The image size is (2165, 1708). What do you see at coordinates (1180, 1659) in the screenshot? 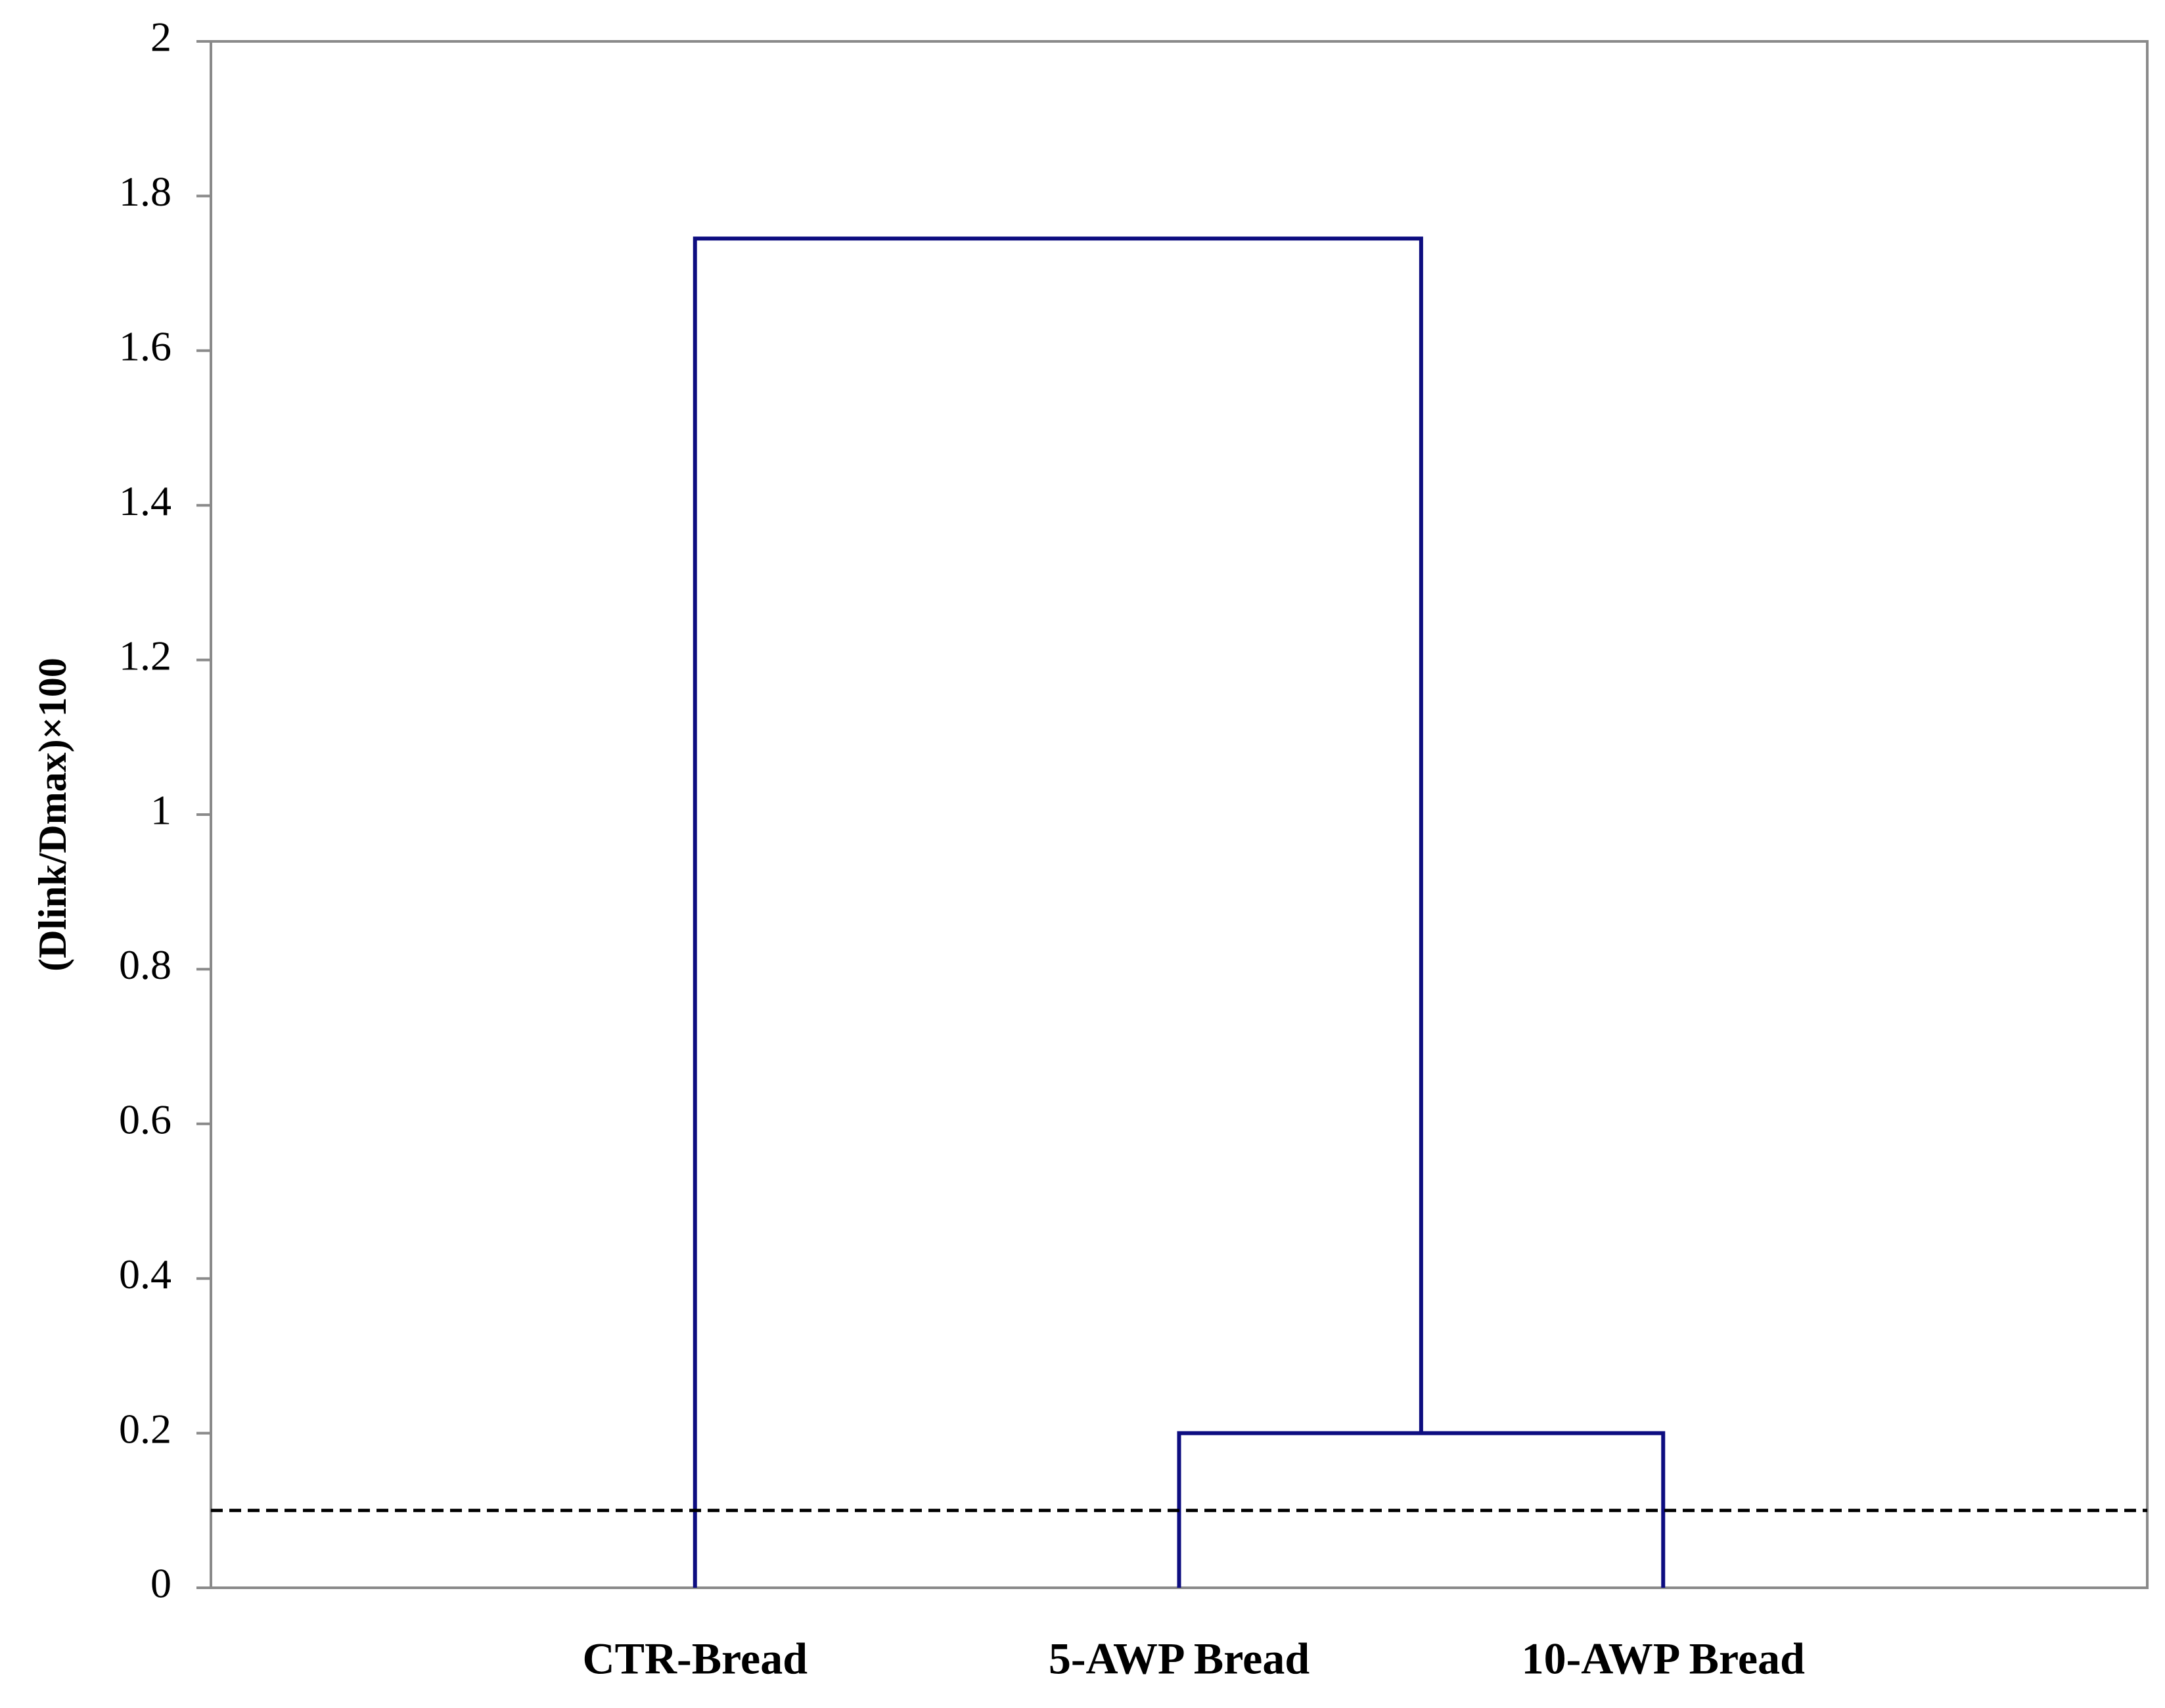
I see `x-tick-label: 5-AWP Bread` at bounding box center [1180, 1659].